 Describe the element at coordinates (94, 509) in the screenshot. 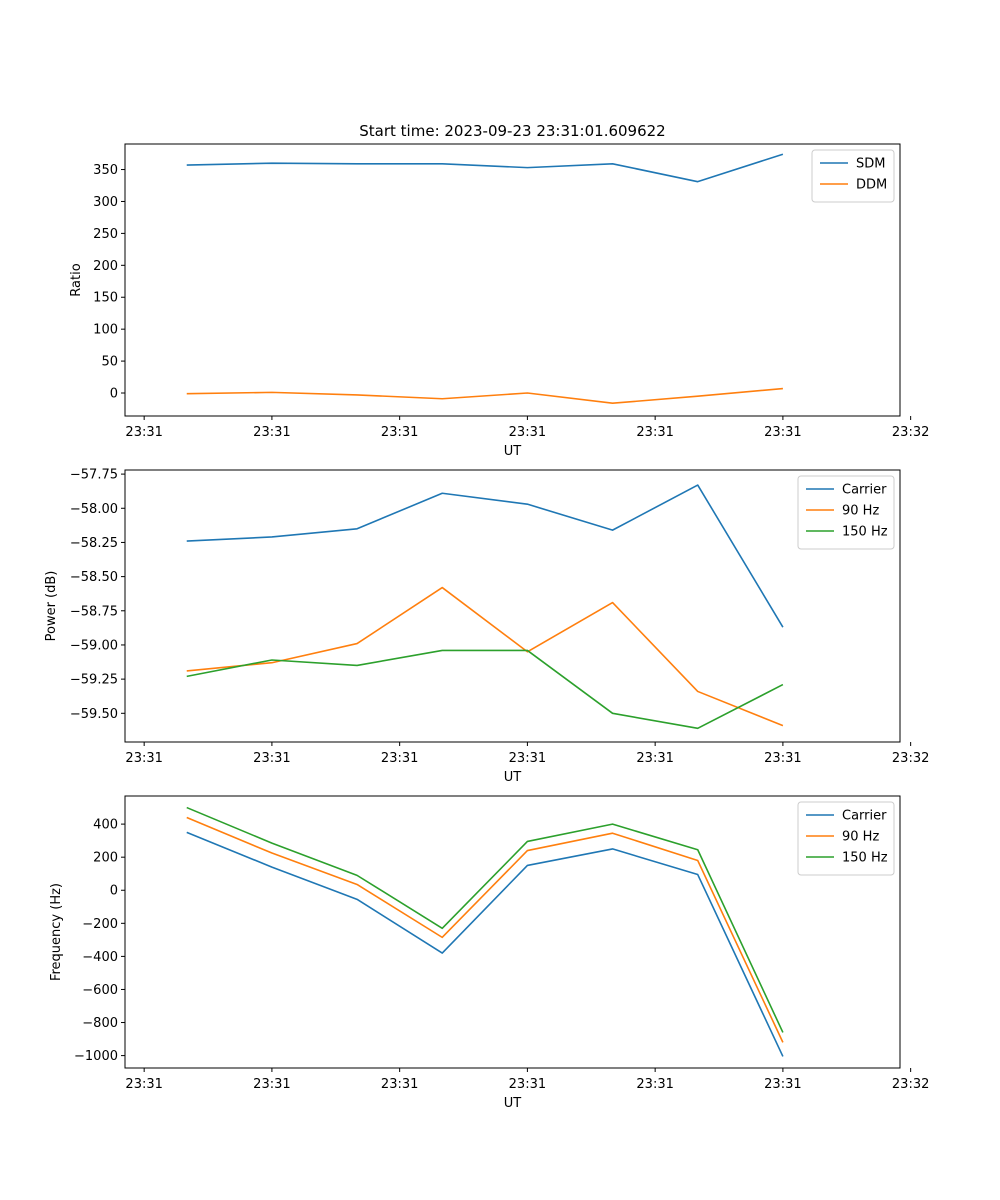

I see `y-tick-label: −58.00` at that location.